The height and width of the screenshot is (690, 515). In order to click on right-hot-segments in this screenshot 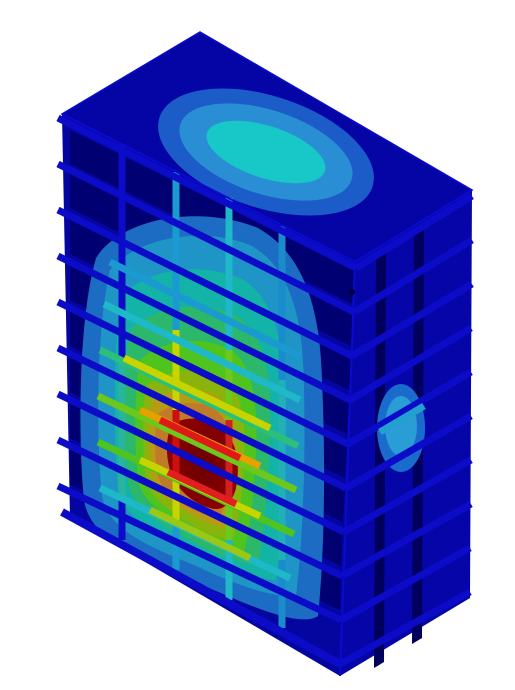, I will do `click(402, 419)`.